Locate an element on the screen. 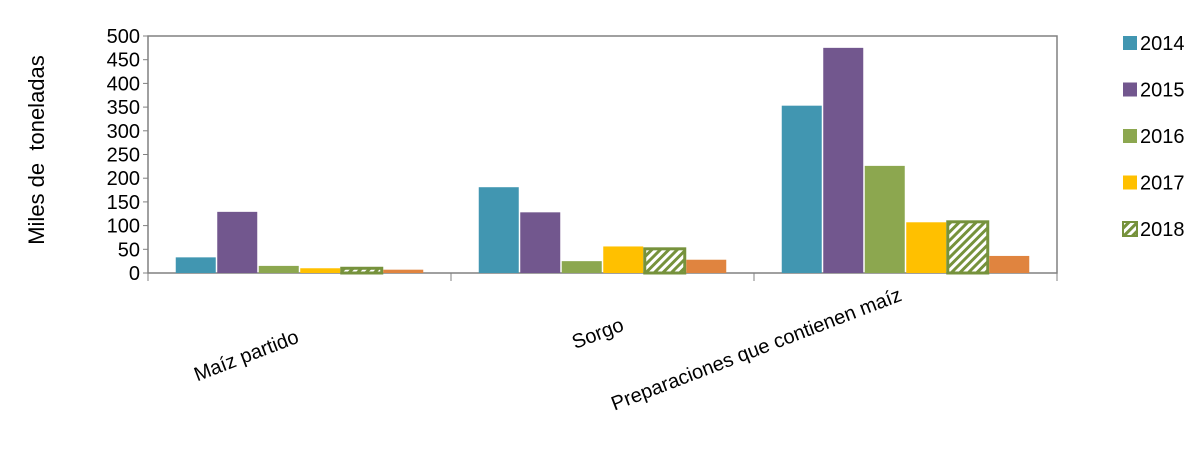 This screenshot has height=456, width=1193. legend-swatch-2018 is located at coordinates (1130, 229).